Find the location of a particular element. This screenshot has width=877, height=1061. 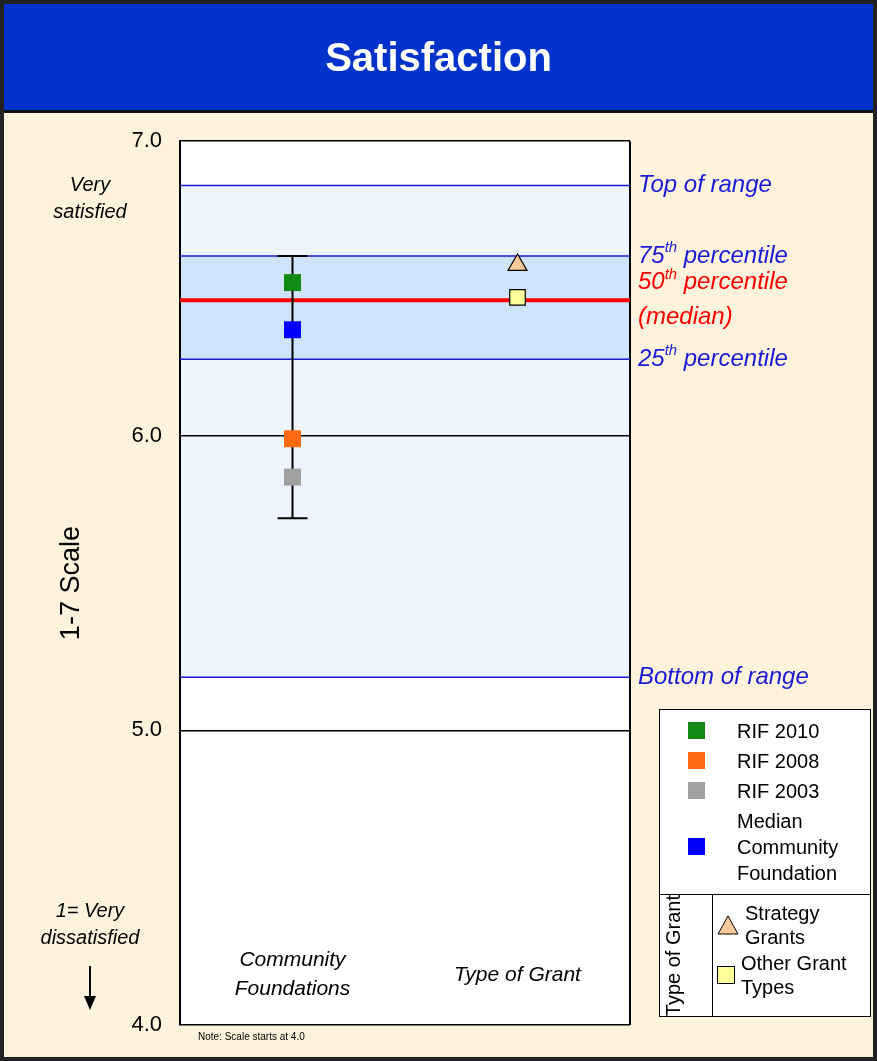

text: Note: Scale starts at 4.0 is located at coordinates (252, 1036).